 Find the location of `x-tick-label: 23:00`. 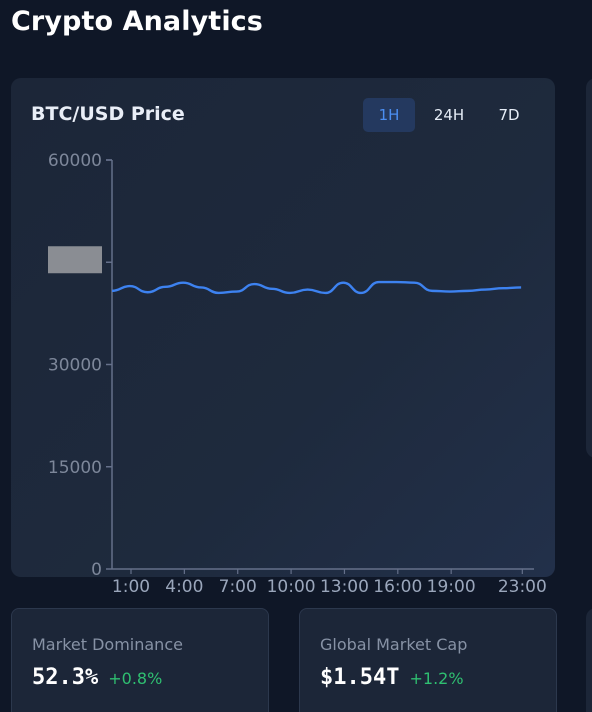

x-tick-label: 23:00 is located at coordinates (522, 587).